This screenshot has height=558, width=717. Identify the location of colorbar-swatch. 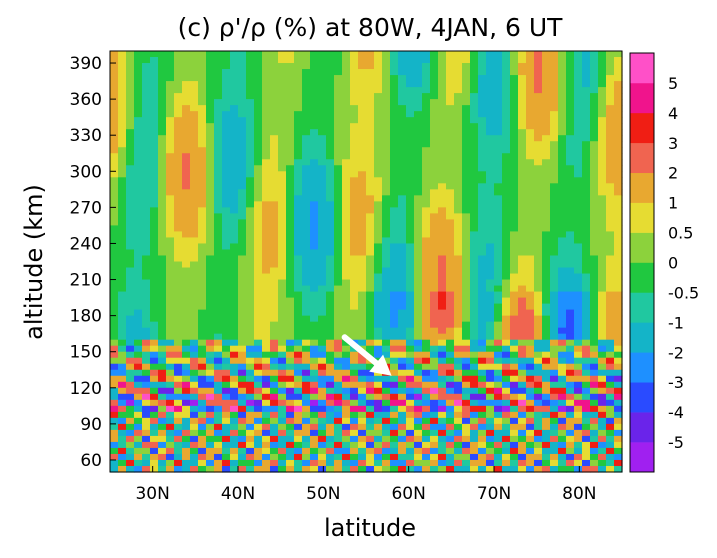
(642, 128).